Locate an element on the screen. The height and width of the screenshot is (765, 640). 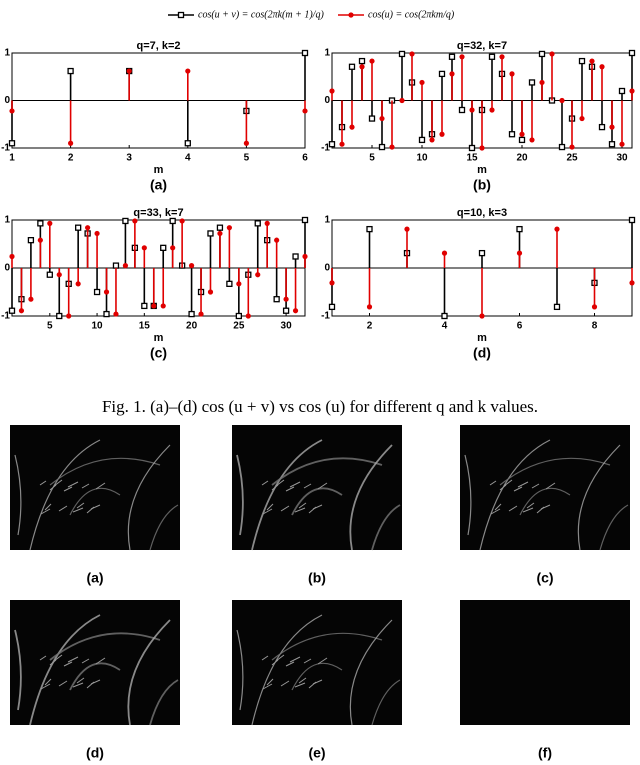
image-label: (a) is located at coordinates (94, 578).